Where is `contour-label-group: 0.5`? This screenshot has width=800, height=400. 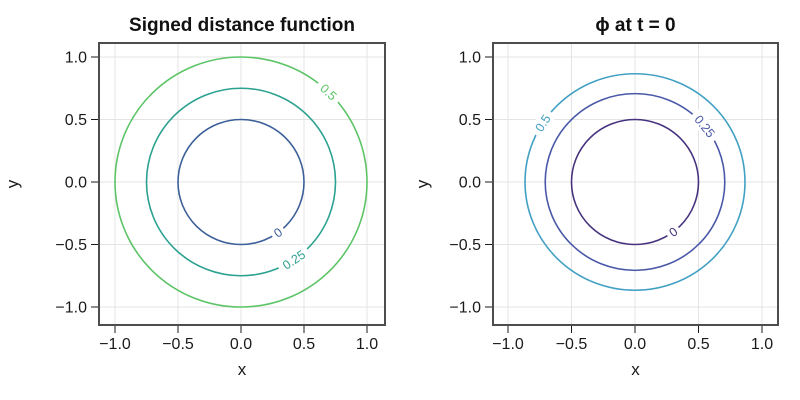 contour-label-group: 0.5 is located at coordinates (543, 123).